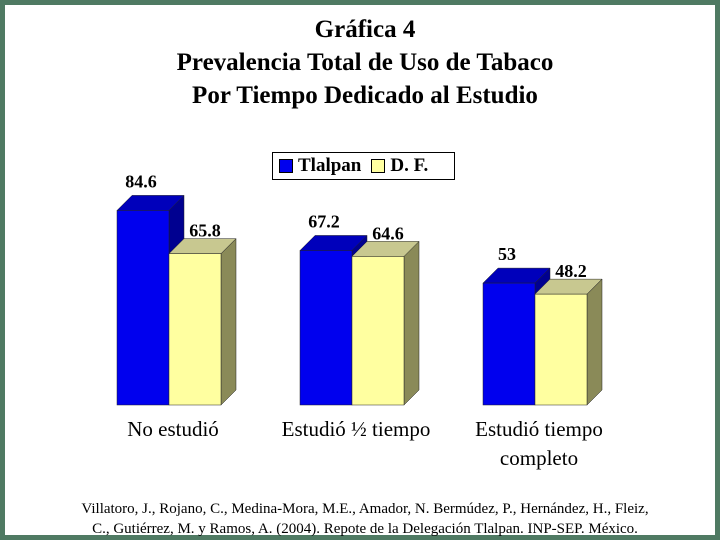 The height and width of the screenshot is (540, 720). What do you see at coordinates (571, 271) in the screenshot?
I see `data-label-df-2: 48.2` at bounding box center [571, 271].